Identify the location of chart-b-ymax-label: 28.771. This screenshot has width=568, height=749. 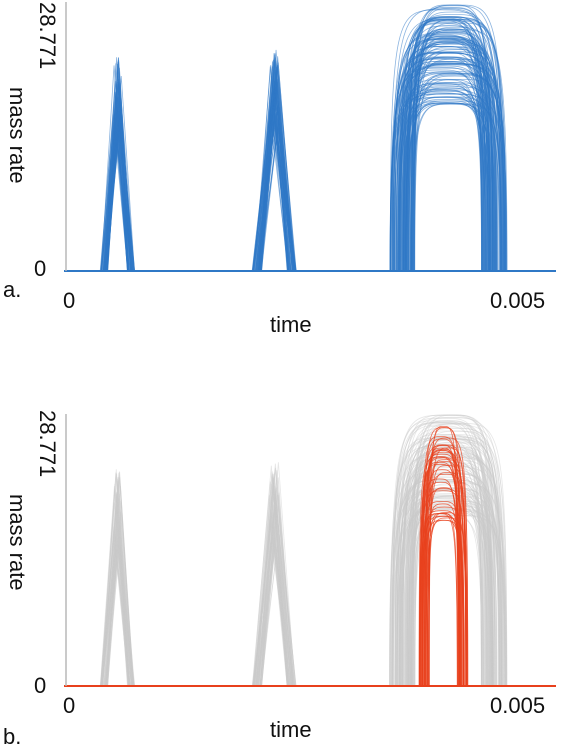
(47, 444).